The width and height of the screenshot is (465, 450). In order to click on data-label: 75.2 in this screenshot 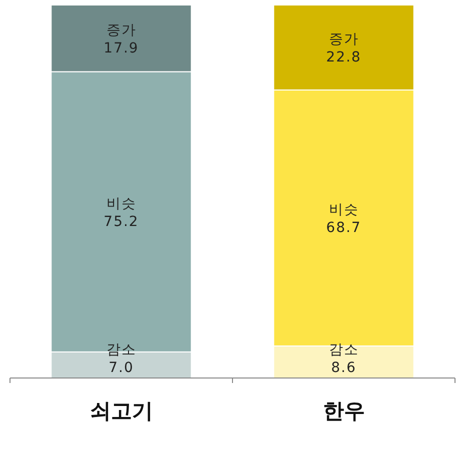, I will do `click(121, 222)`.